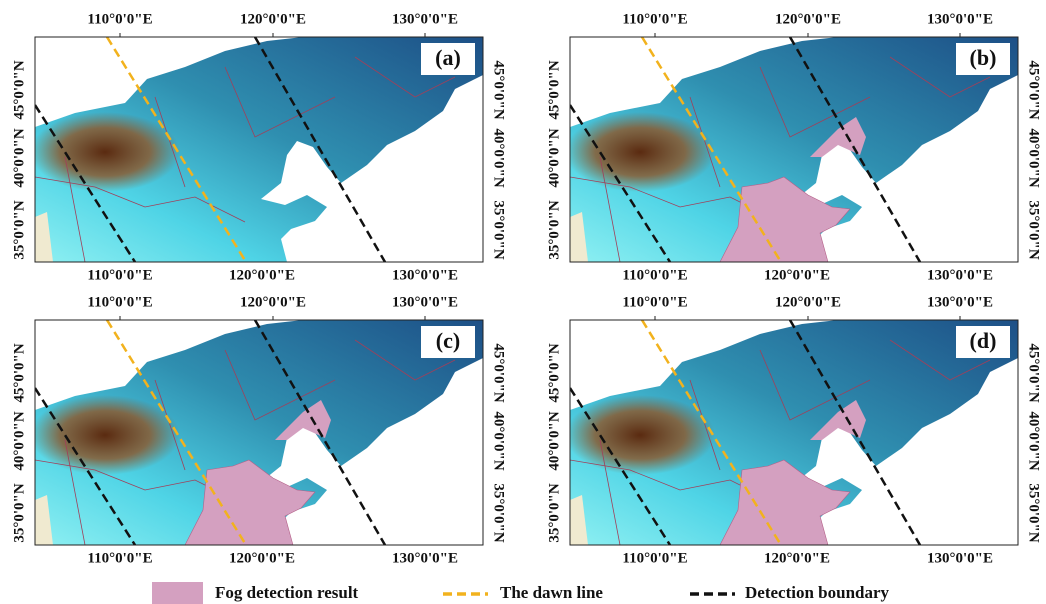 This screenshot has width=1046, height=604. I want to click on legend-label: The dawn line, so click(551, 592).